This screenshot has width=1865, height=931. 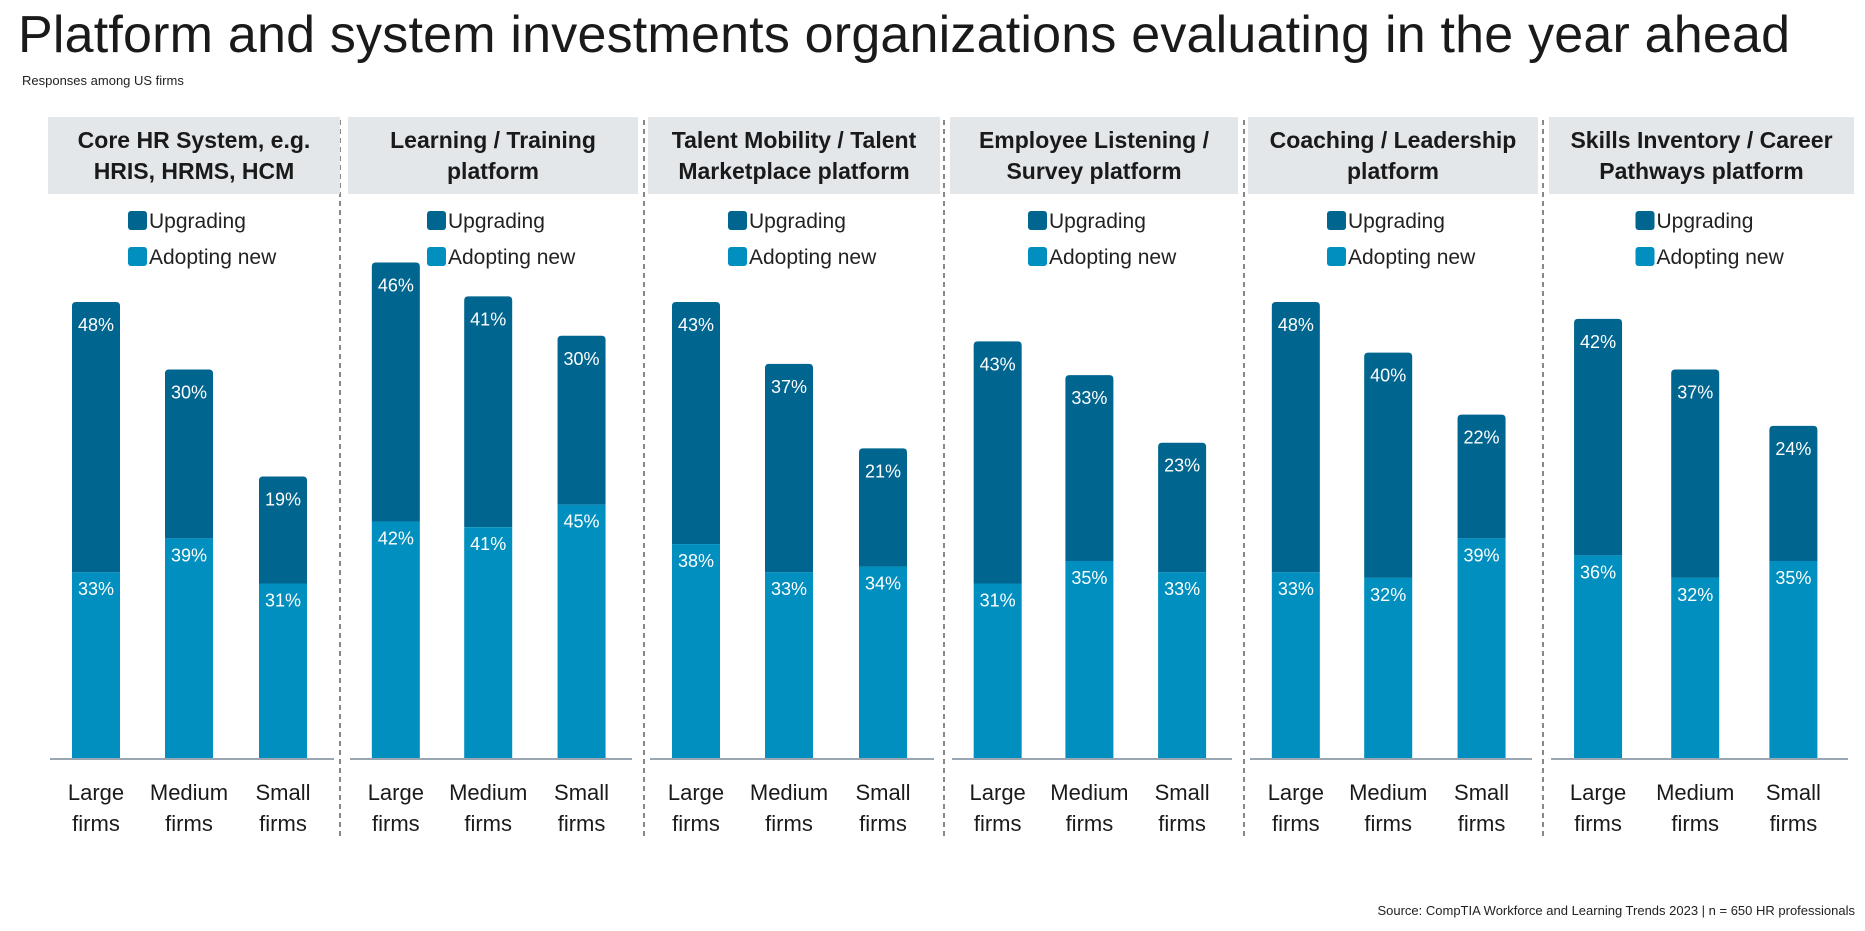 What do you see at coordinates (1598, 342) in the screenshot?
I see `data-label-upgrading: 42%` at bounding box center [1598, 342].